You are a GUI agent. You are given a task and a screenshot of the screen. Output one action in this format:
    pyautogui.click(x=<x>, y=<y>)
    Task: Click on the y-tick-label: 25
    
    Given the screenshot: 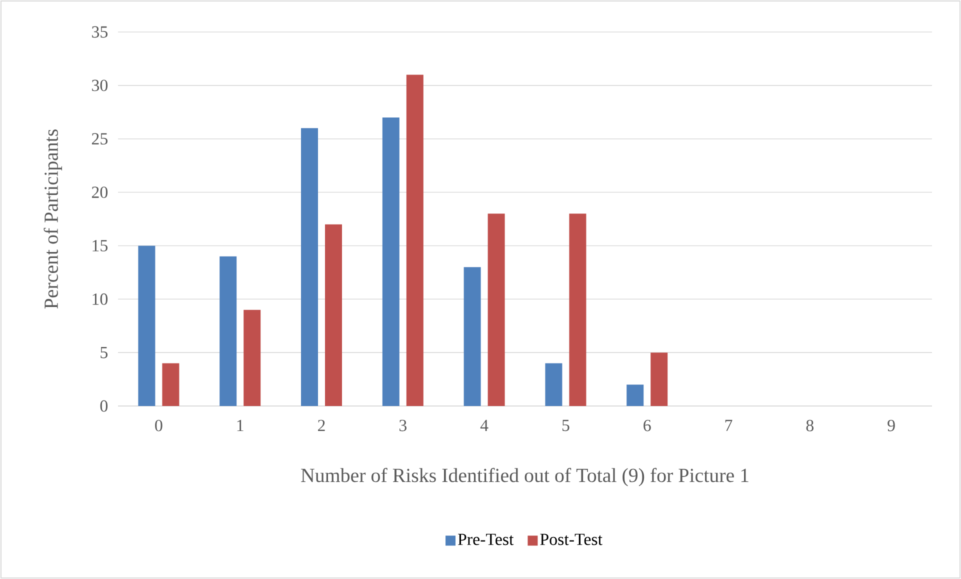 What is the action you would take?
    pyautogui.click(x=100, y=139)
    